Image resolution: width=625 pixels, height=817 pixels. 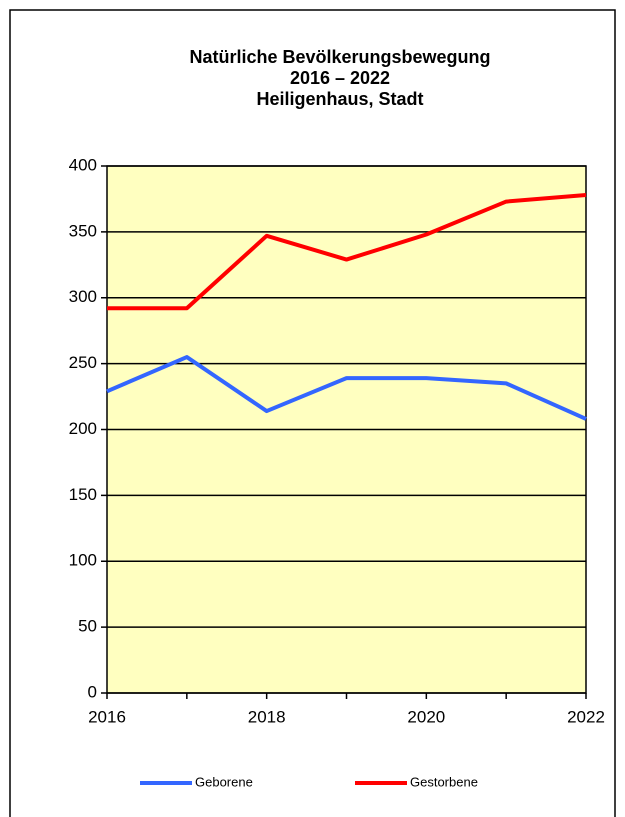 I want to click on y-tick-label: 150, so click(x=83, y=494).